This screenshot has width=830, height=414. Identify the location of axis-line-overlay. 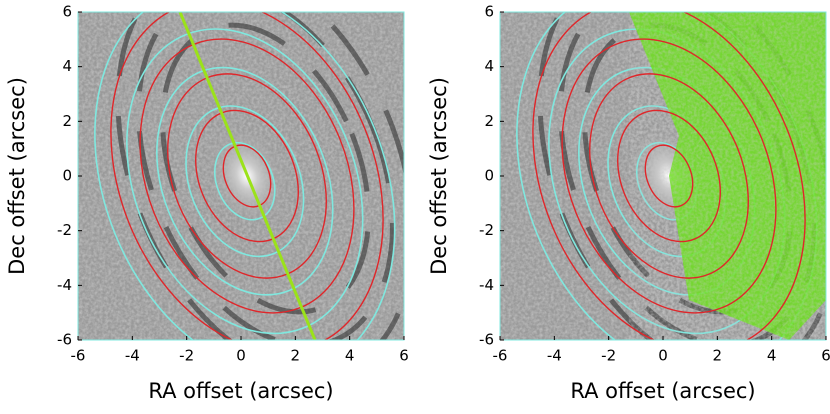
(247, 176).